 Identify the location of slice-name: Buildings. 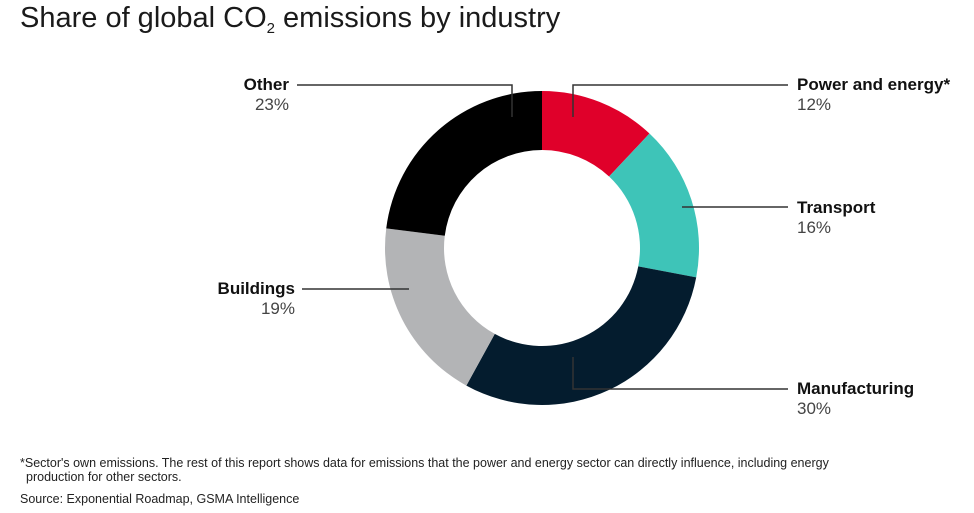
(256, 288).